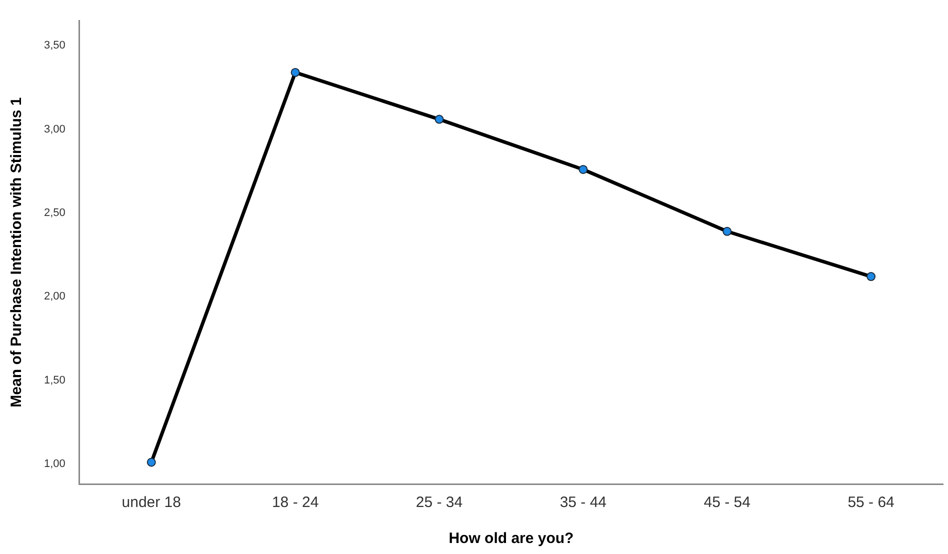  What do you see at coordinates (55, 213) in the screenshot?
I see `y-tick-label: 2,50` at bounding box center [55, 213].